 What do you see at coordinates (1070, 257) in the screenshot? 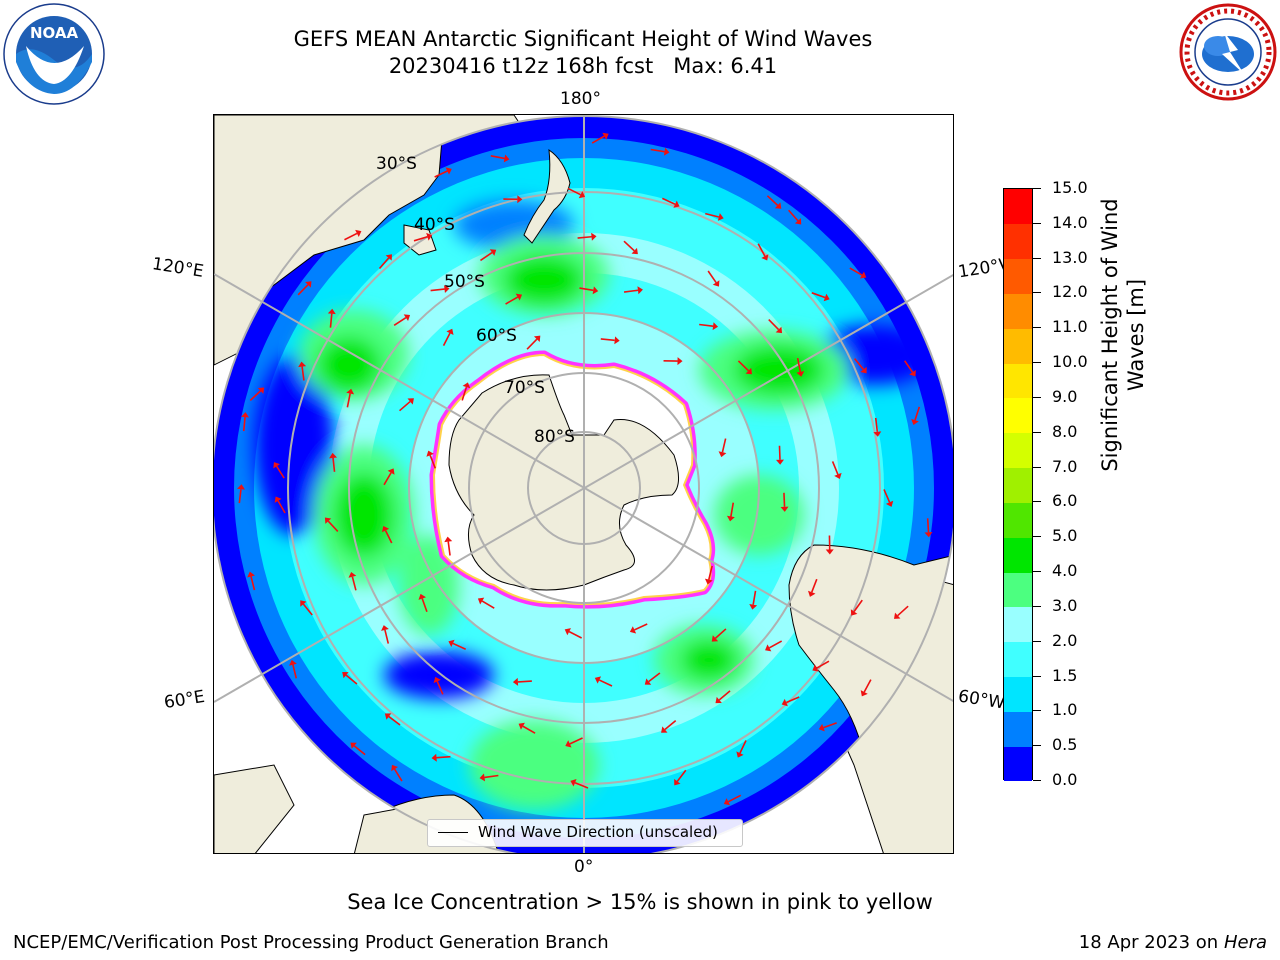
I see `colorbar-tick-label: 13.0` at bounding box center [1070, 257].